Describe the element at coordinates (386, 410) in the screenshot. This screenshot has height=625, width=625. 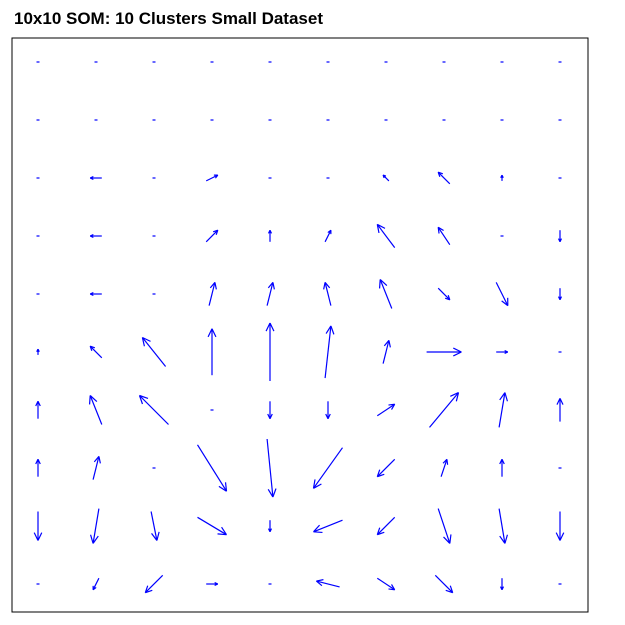
I see `arrow-r6-c6` at that location.